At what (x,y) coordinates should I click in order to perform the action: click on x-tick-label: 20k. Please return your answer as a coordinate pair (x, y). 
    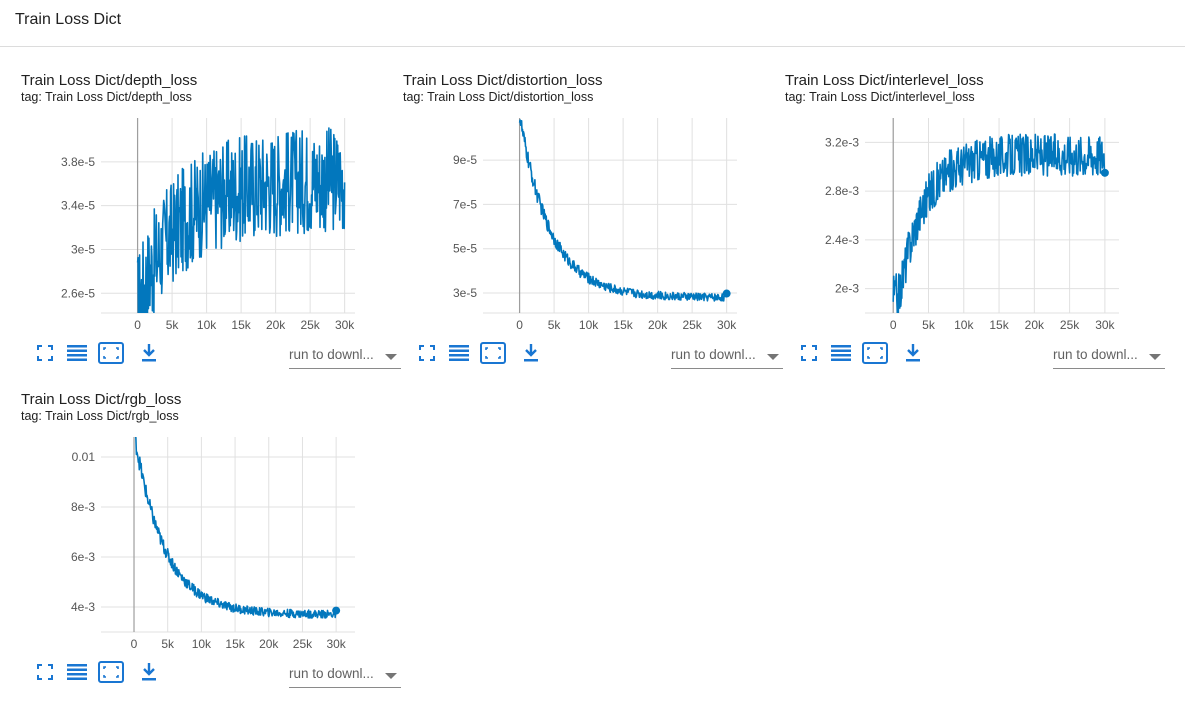
    Looking at the image, I should click on (276, 325).